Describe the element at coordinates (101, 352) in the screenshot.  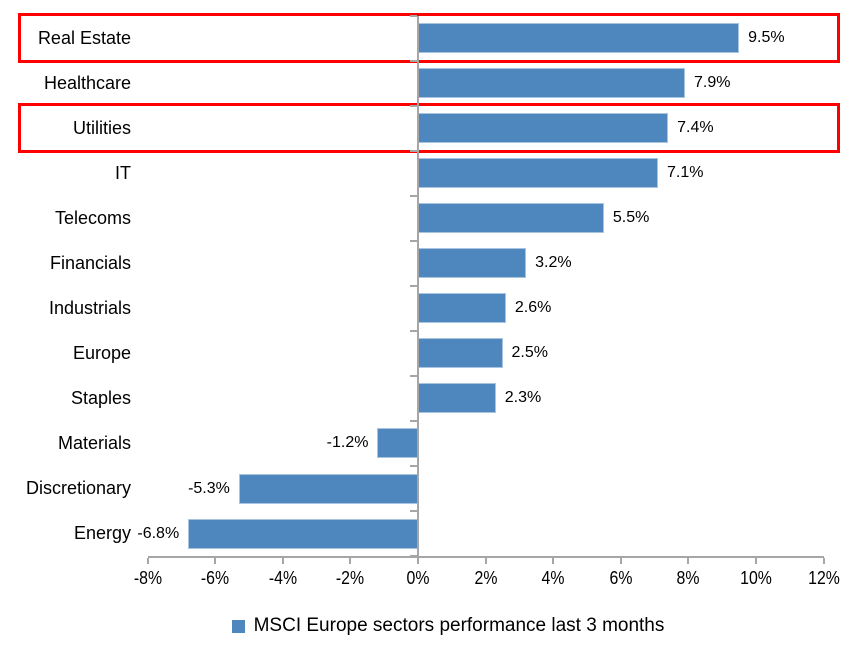
I see `category-label: Europe` at that location.